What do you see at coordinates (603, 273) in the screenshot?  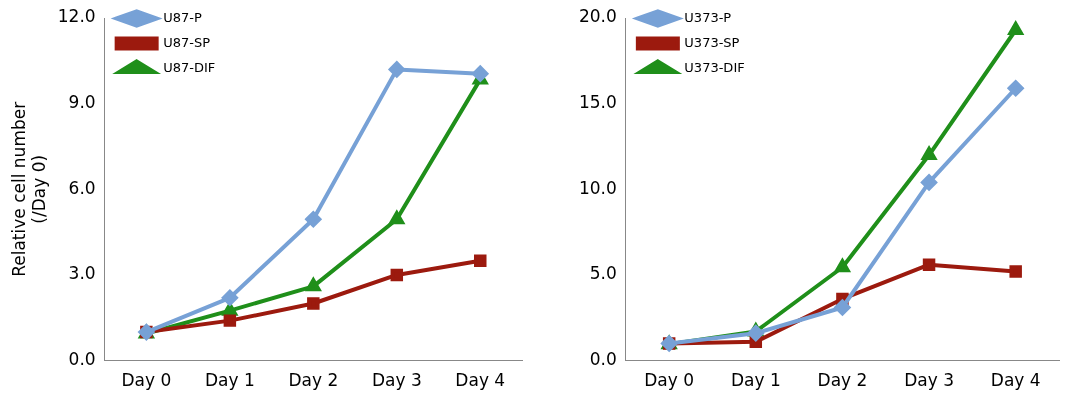 I see `y-tick-label: 5.0` at bounding box center [603, 273].